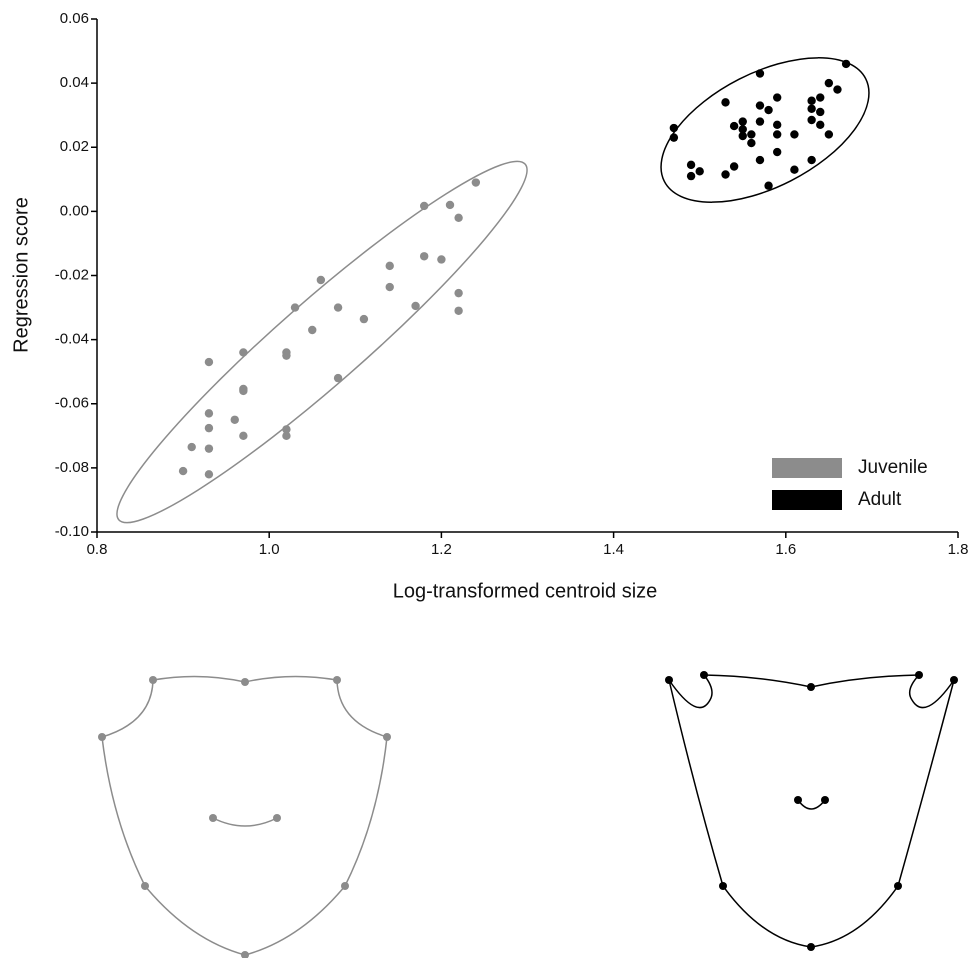  What do you see at coordinates (880, 499) in the screenshot?
I see `legend-label: Adult` at bounding box center [880, 499].